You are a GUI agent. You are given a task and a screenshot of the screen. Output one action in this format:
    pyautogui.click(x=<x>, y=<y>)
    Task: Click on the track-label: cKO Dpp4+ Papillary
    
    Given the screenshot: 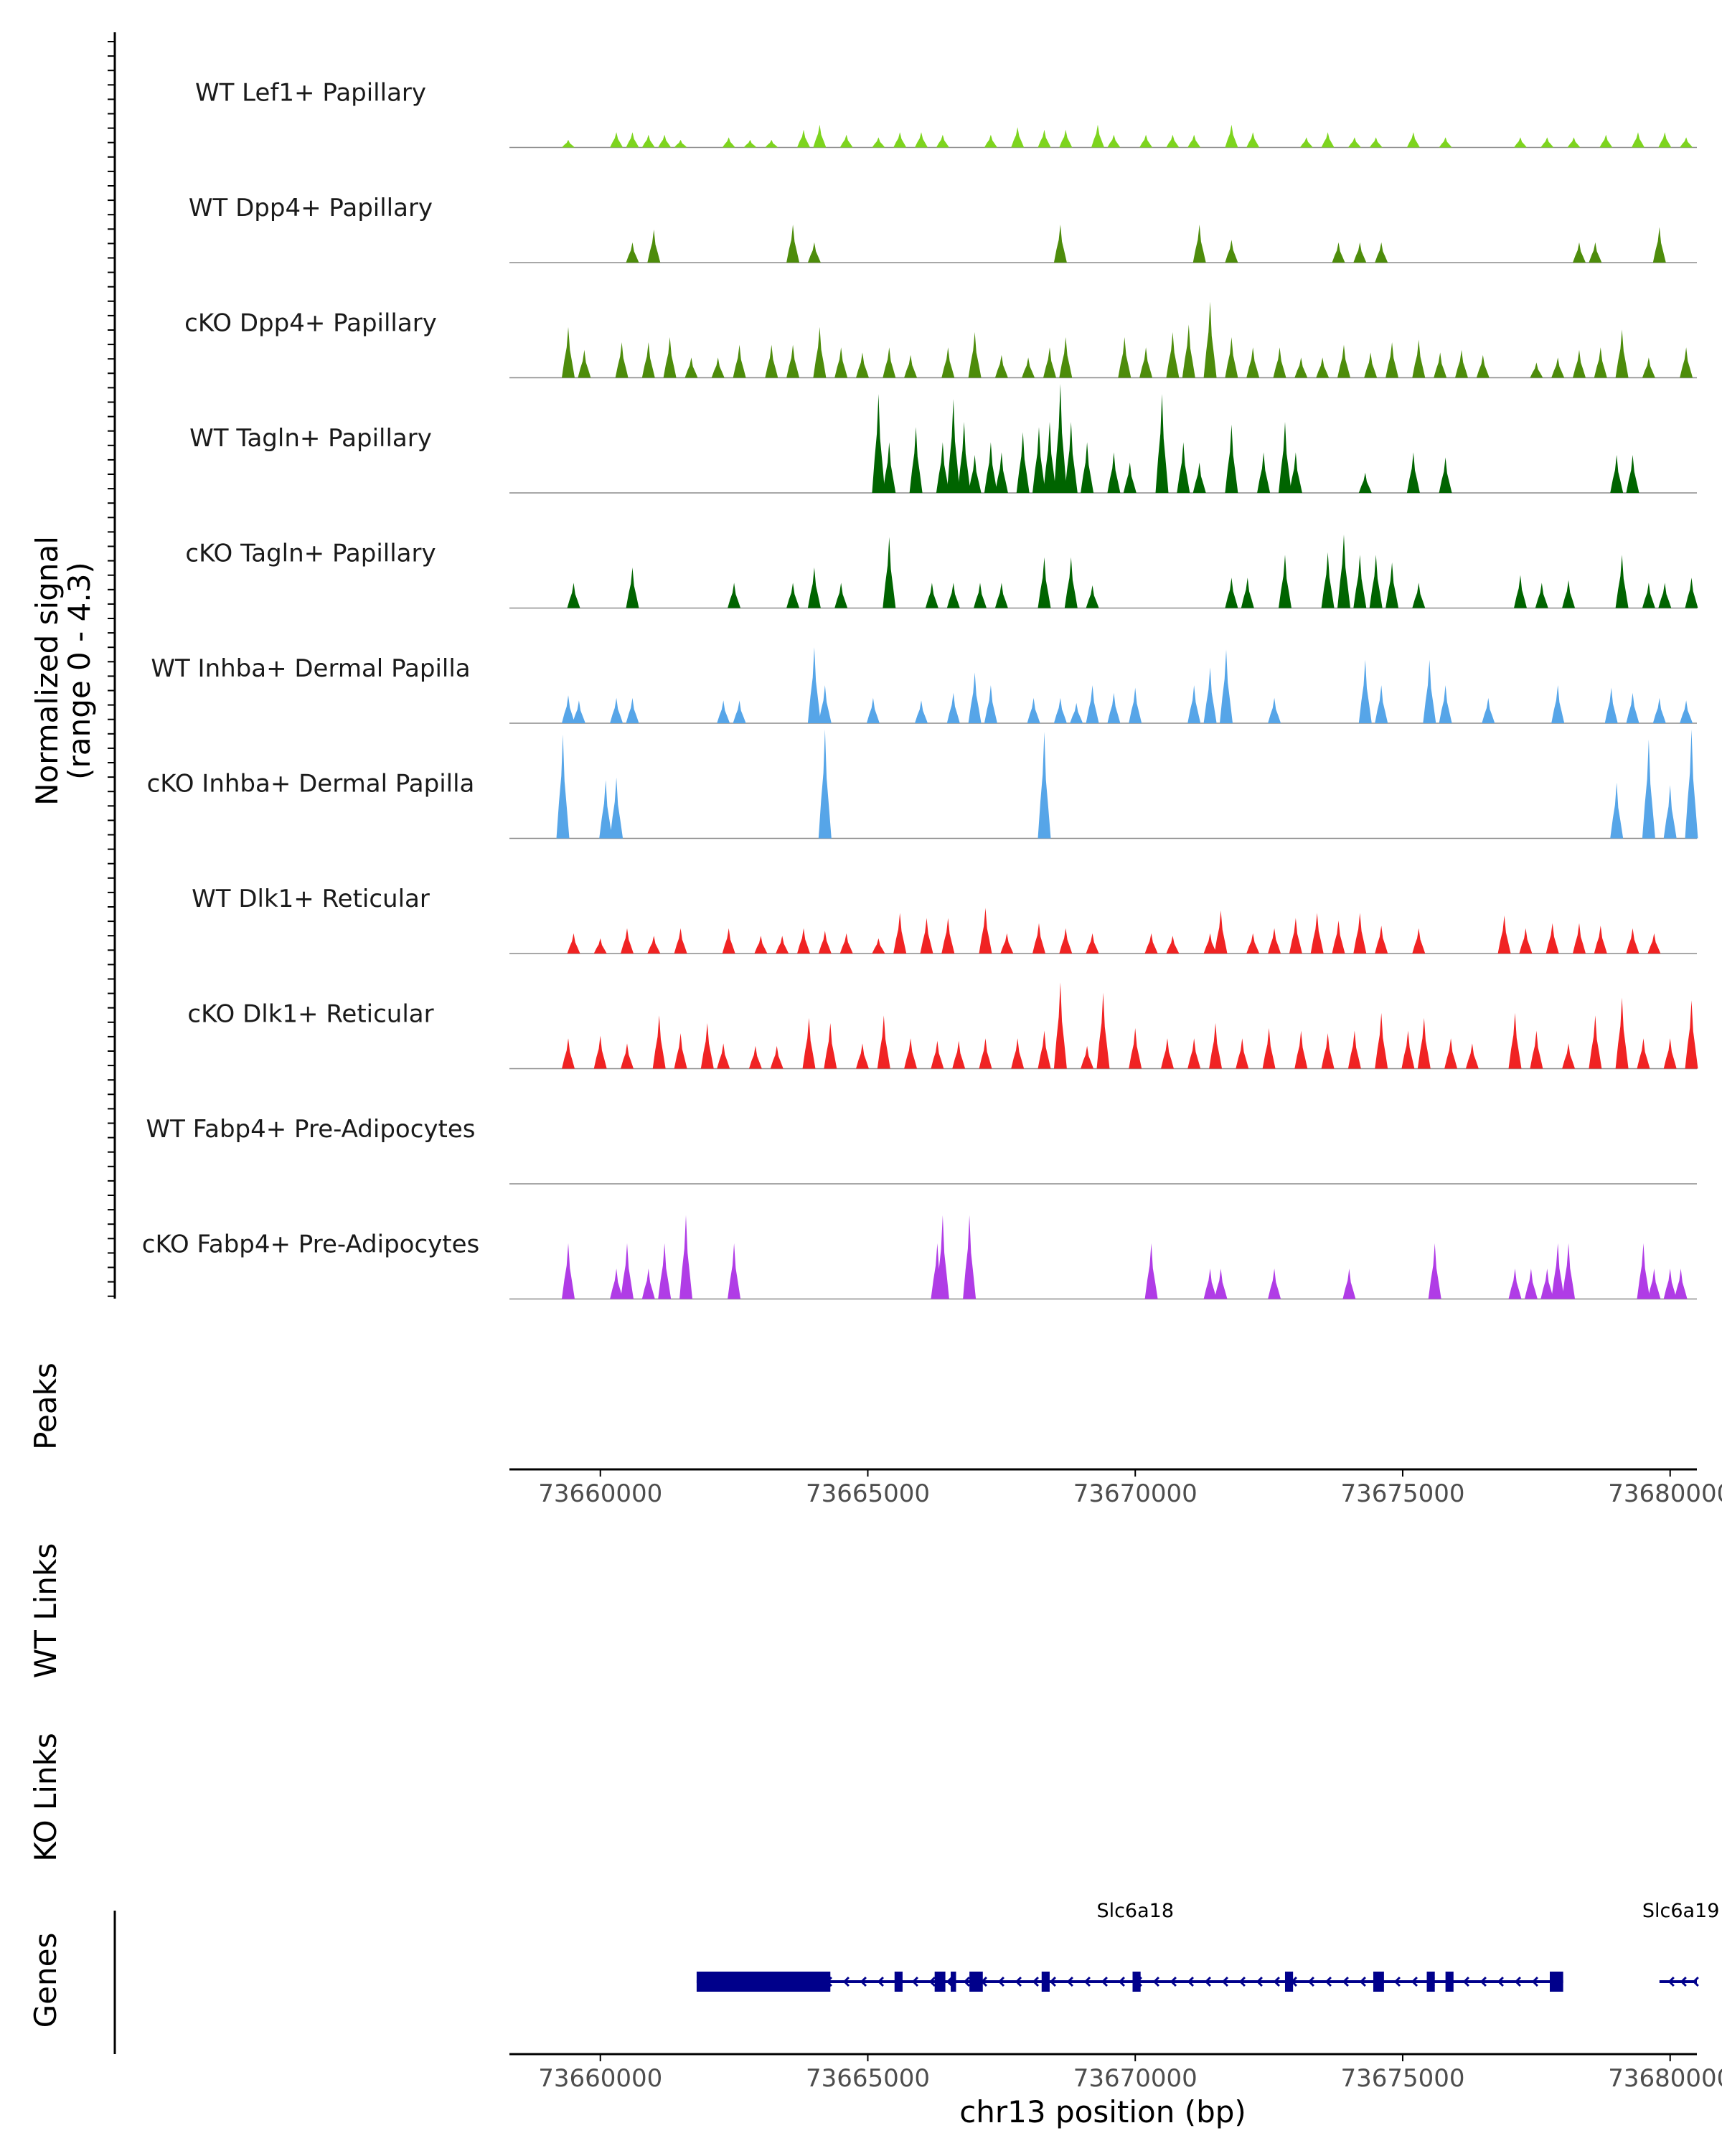 What is the action you would take?
    pyautogui.click(x=311, y=323)
    